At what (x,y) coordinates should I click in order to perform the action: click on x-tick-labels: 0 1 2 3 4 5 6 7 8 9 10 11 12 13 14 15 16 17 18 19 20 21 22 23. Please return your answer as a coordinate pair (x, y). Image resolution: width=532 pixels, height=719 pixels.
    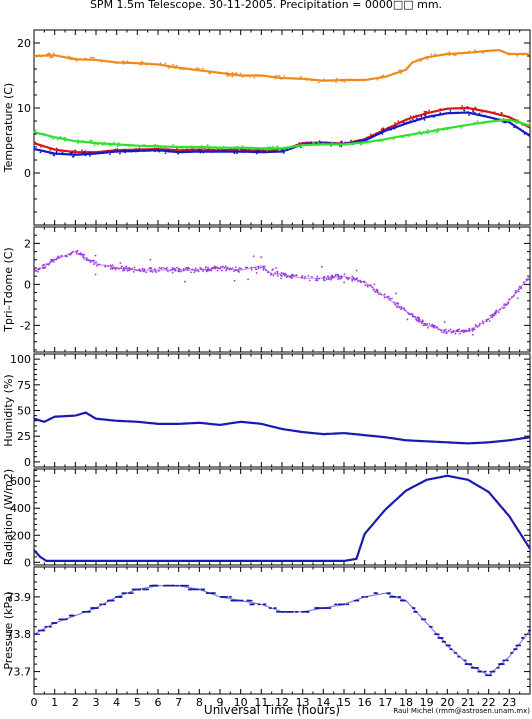
    Looking at the image, I should click on (274, 702).